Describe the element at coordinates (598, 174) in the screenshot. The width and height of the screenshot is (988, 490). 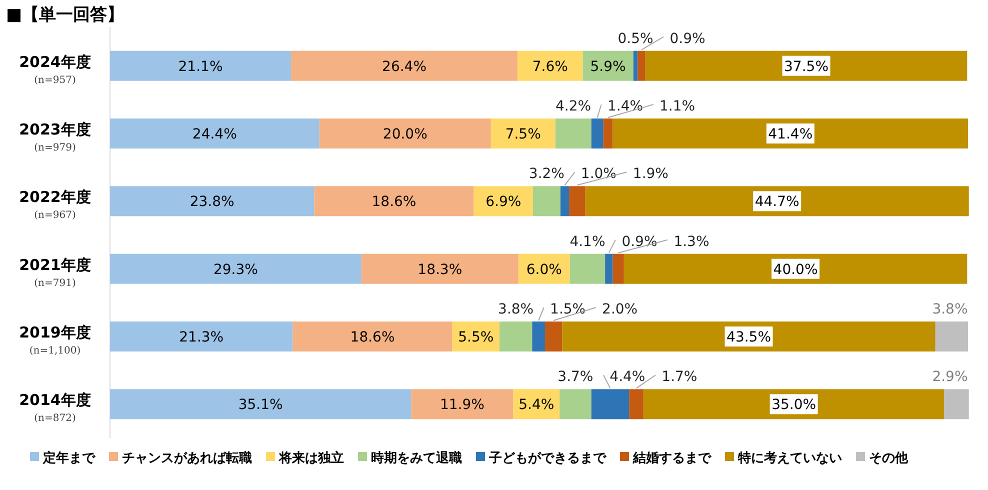
I see `data-label: 1.0%` at that location.